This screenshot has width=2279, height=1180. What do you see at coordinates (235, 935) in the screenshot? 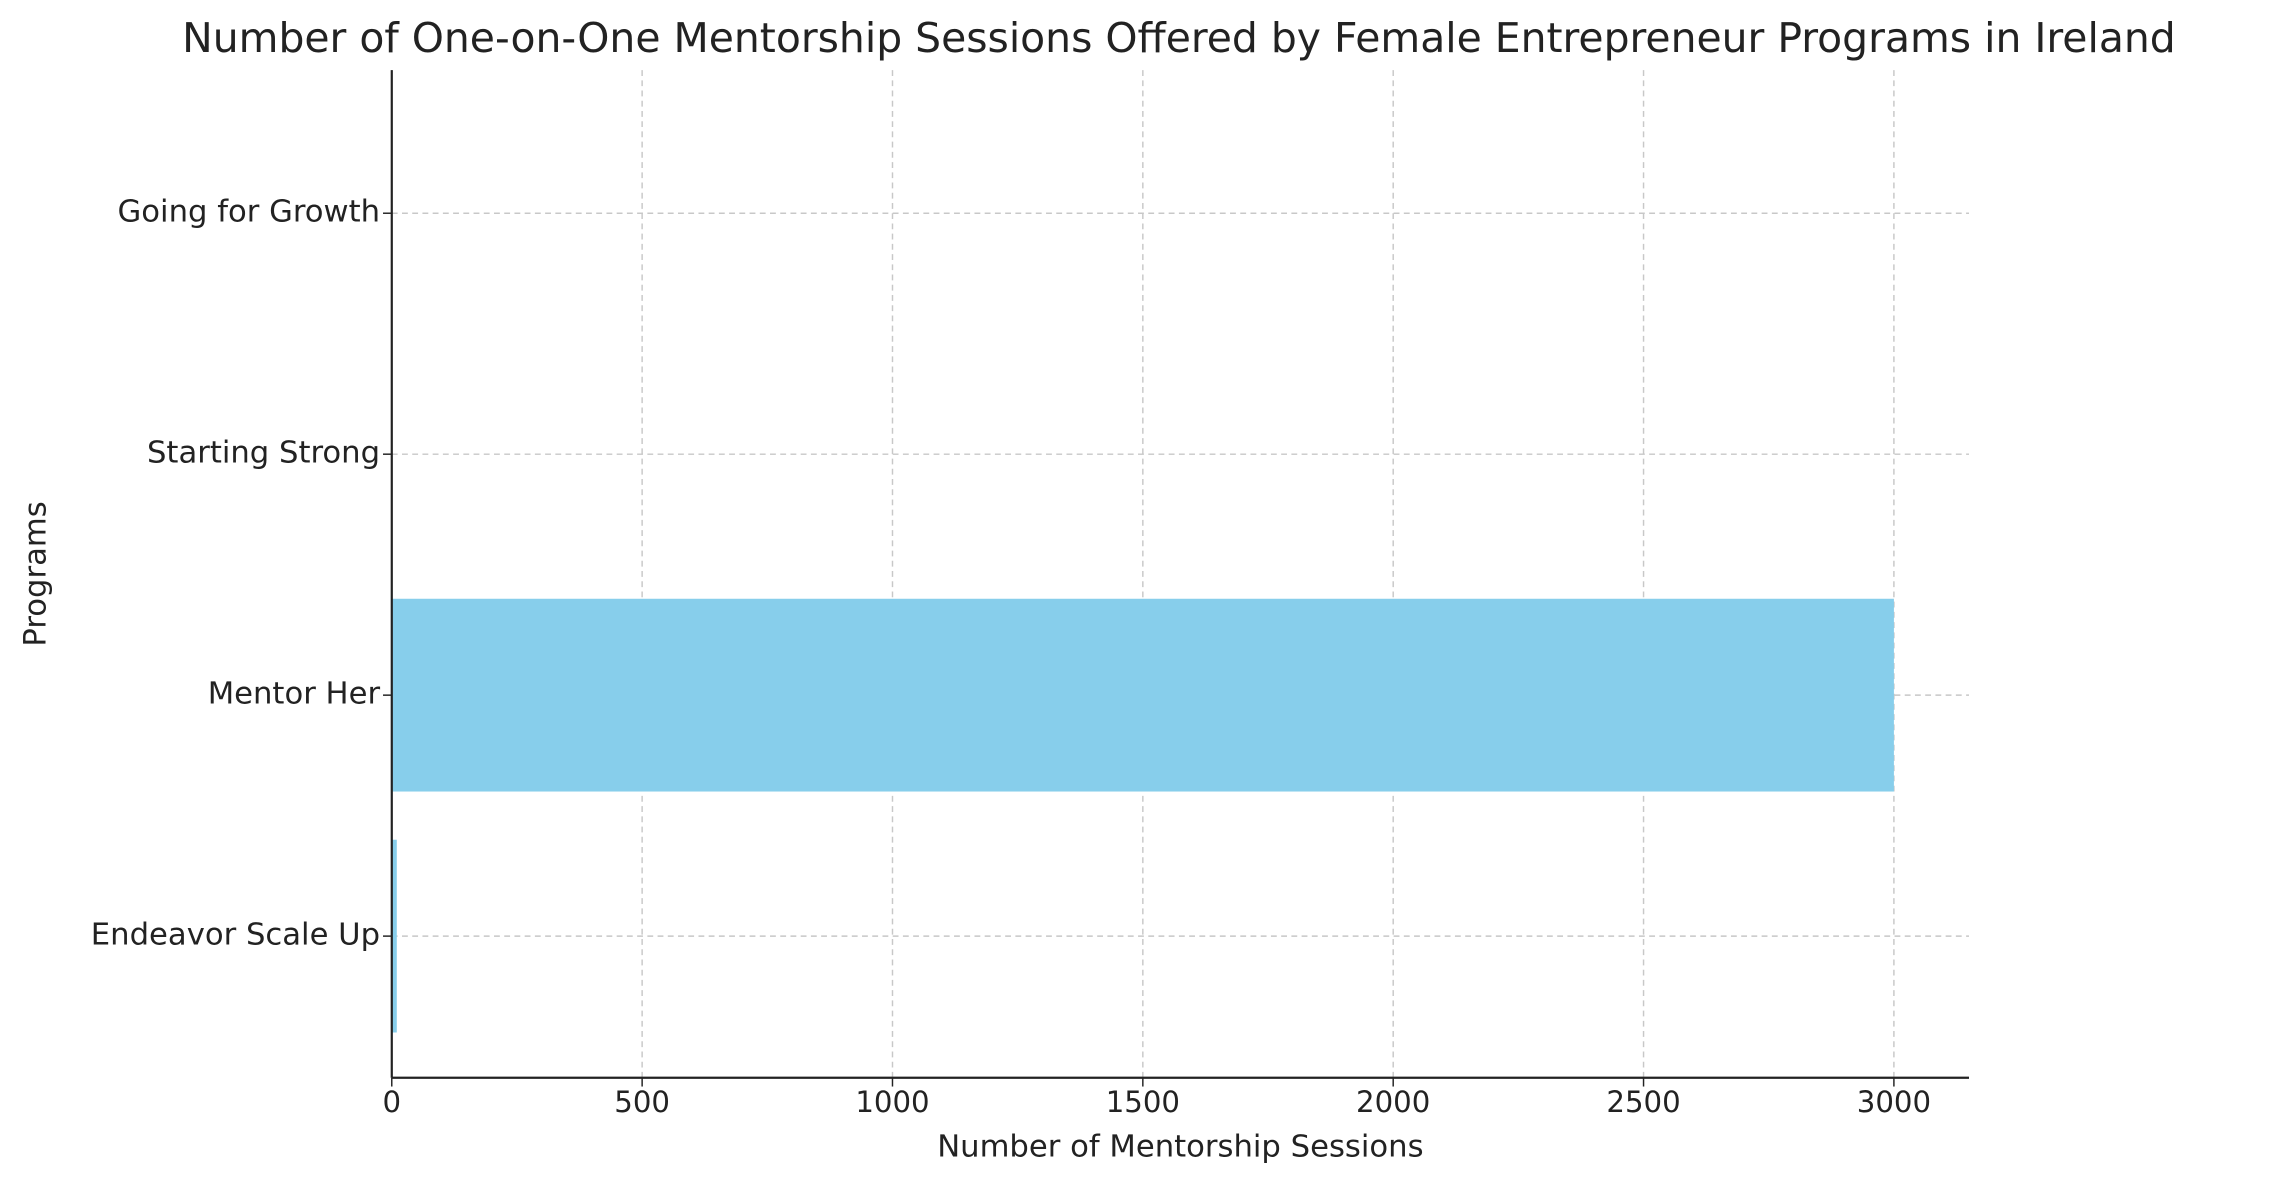
I see `y-tick-label: Endeavor Scale Up` at bounding box center [235, 935].